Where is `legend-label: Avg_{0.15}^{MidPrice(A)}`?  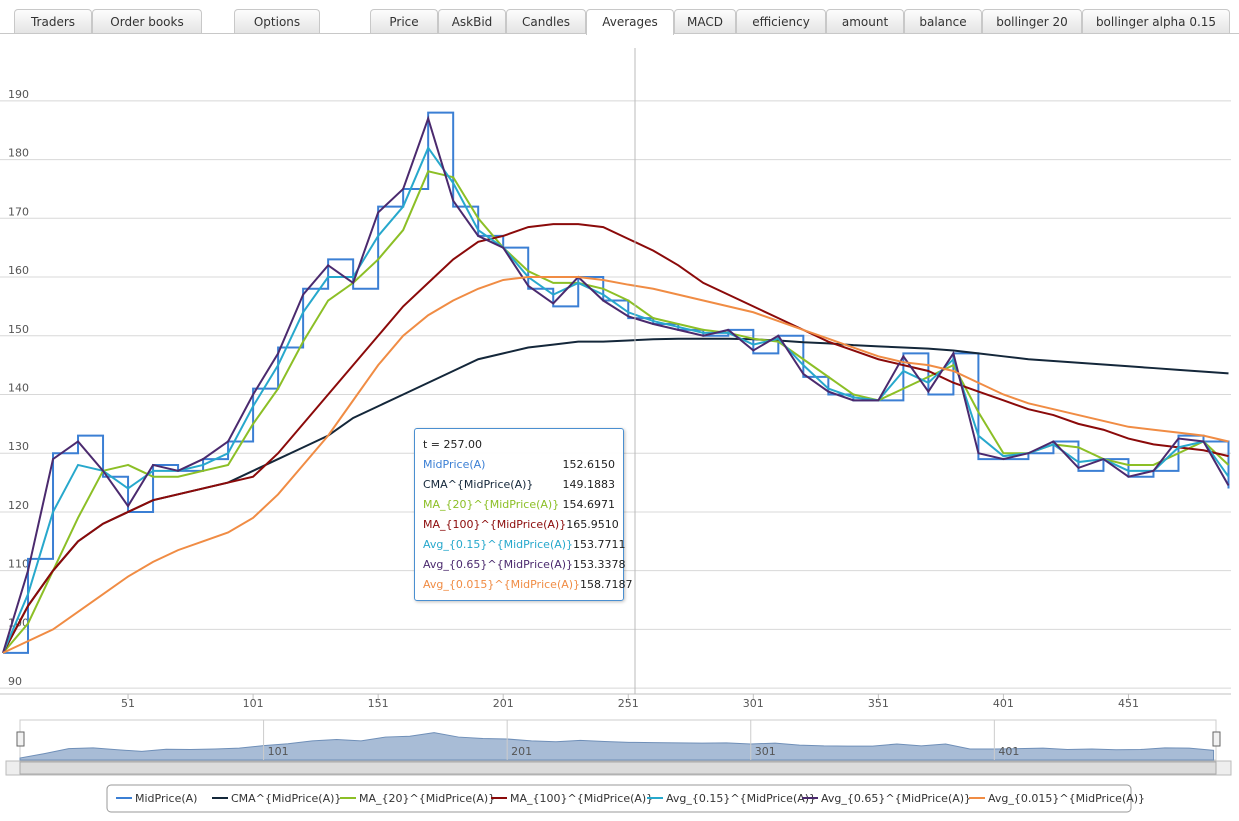
legend-label: Avg_{0.15}^{MidPrice(A)} is located at coordinates (741, 798).